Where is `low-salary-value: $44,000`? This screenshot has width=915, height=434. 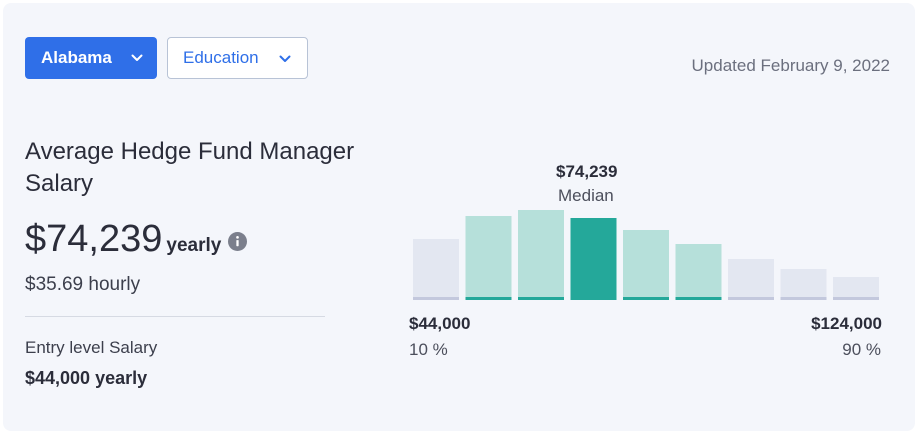 low-salary-value: $44,000 is located at coordinates (440, 323).